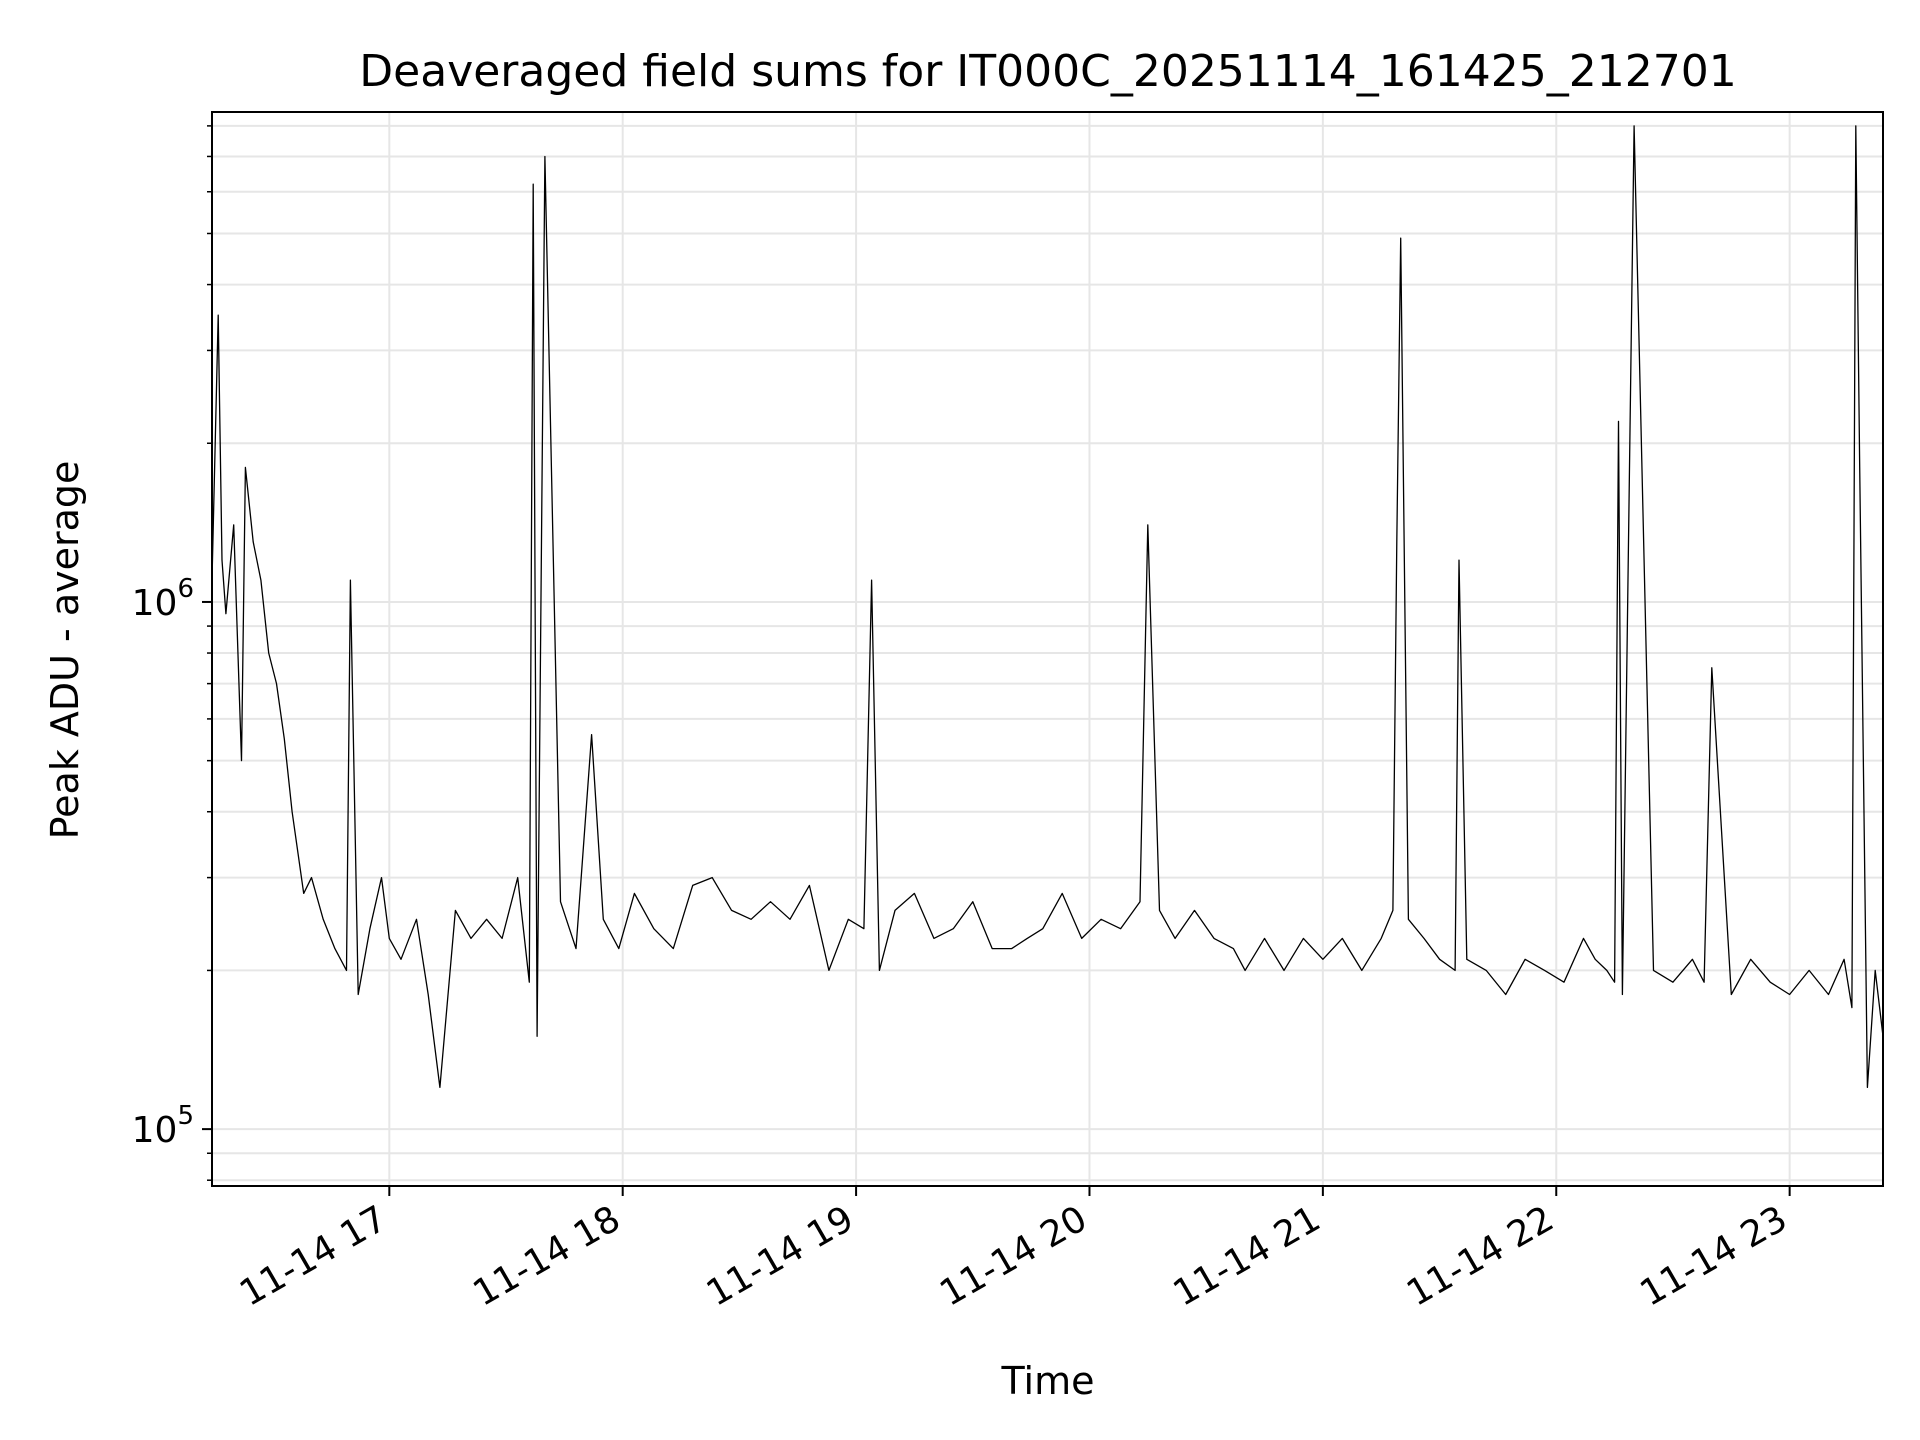 This screenshot has height=1440, width=1920. What do you see at coordinates (163, 1126) in the screenshot?
I see `y-tick-label: 10⁵` at bounding box center [163, 1126].